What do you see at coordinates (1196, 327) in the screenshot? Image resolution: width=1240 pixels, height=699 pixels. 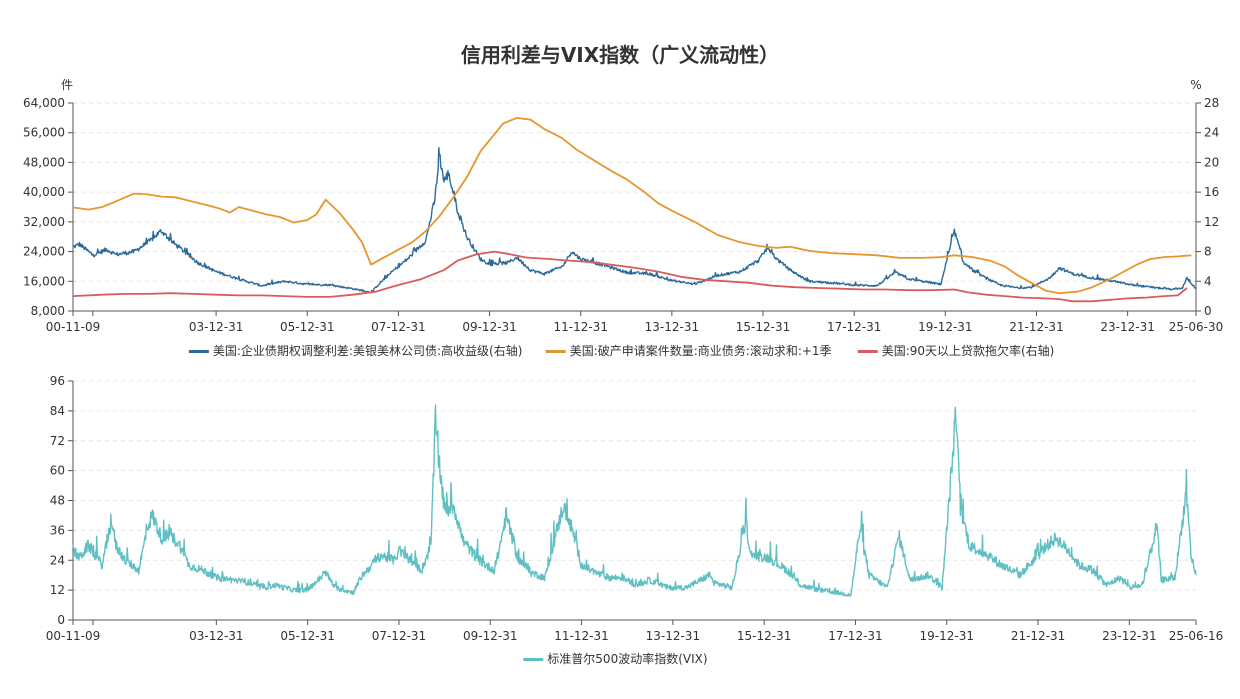 I see `top-chart-x-tick-label: 25-06-30` at bounding box center [1196, 327].